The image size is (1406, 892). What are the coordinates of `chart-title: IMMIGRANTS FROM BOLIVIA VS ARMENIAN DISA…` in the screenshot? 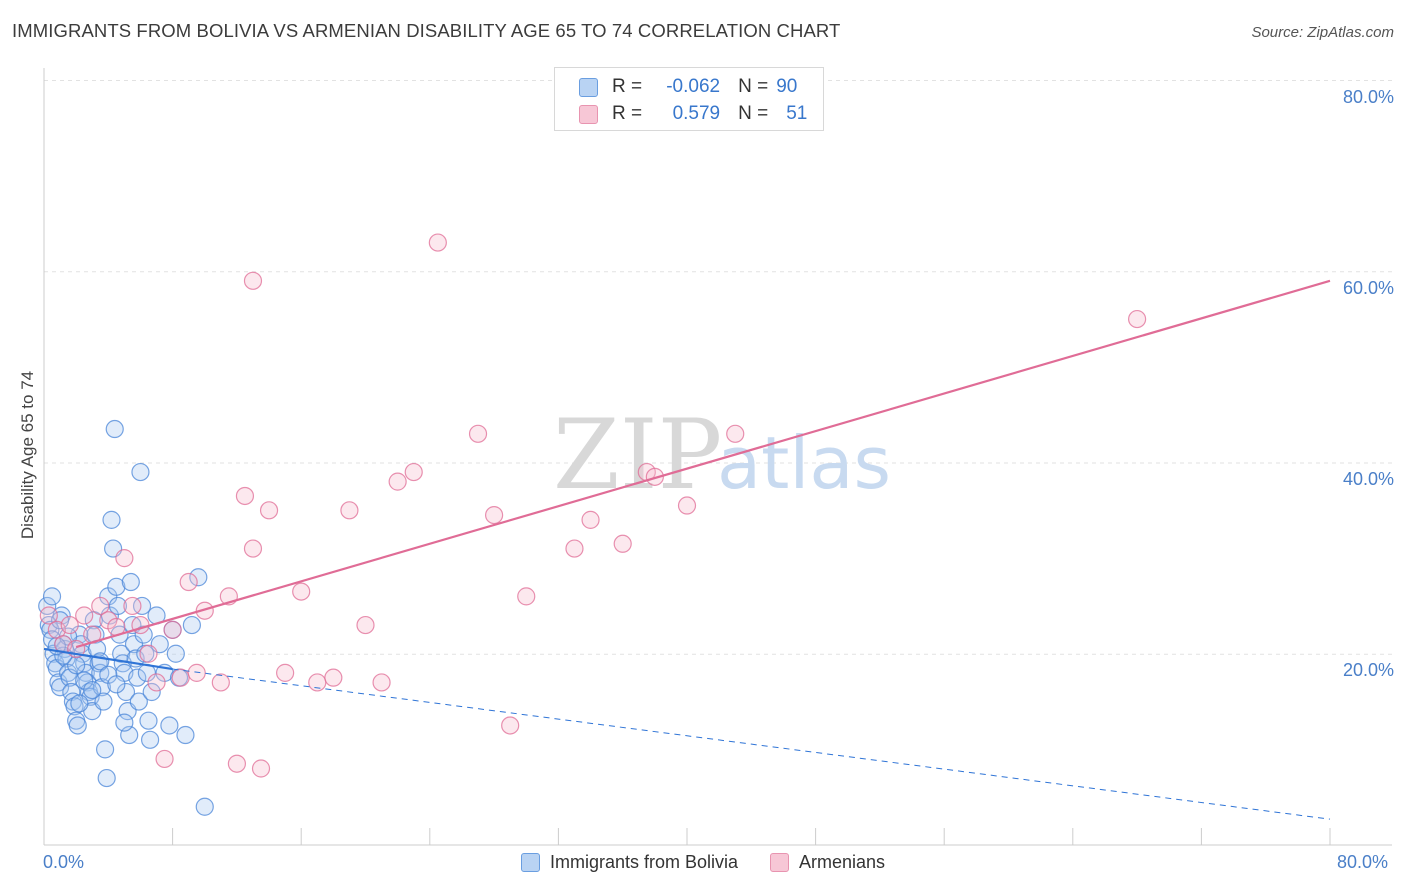 It's located at (426, 30).